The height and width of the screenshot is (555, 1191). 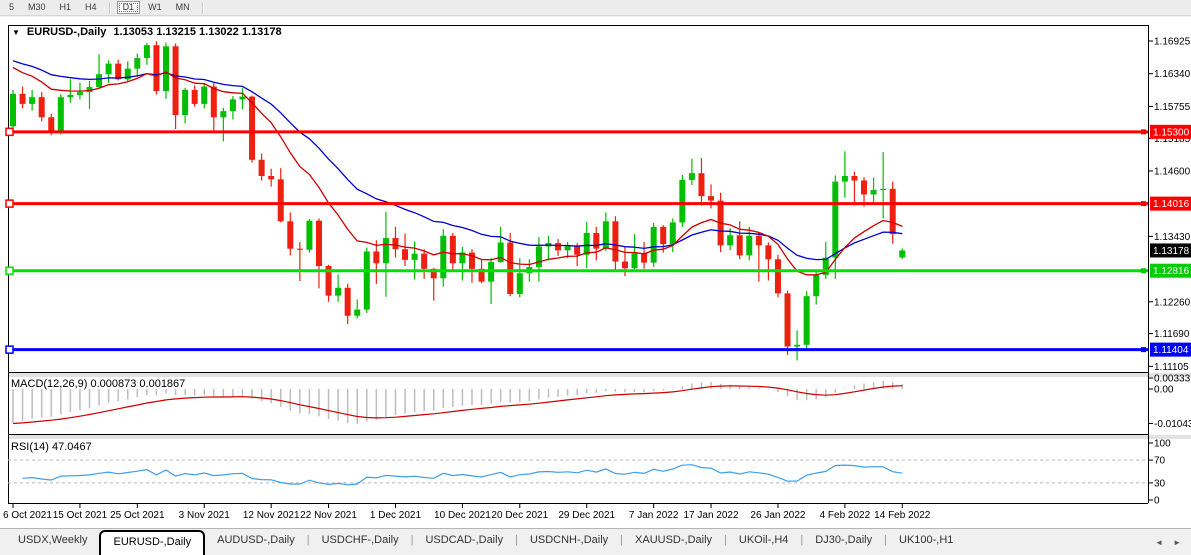 What do you see at coordinates (1172, 107) in the screenshot?
I see `price-axis-label: 1.15755` at bounding box center [1172, 107].